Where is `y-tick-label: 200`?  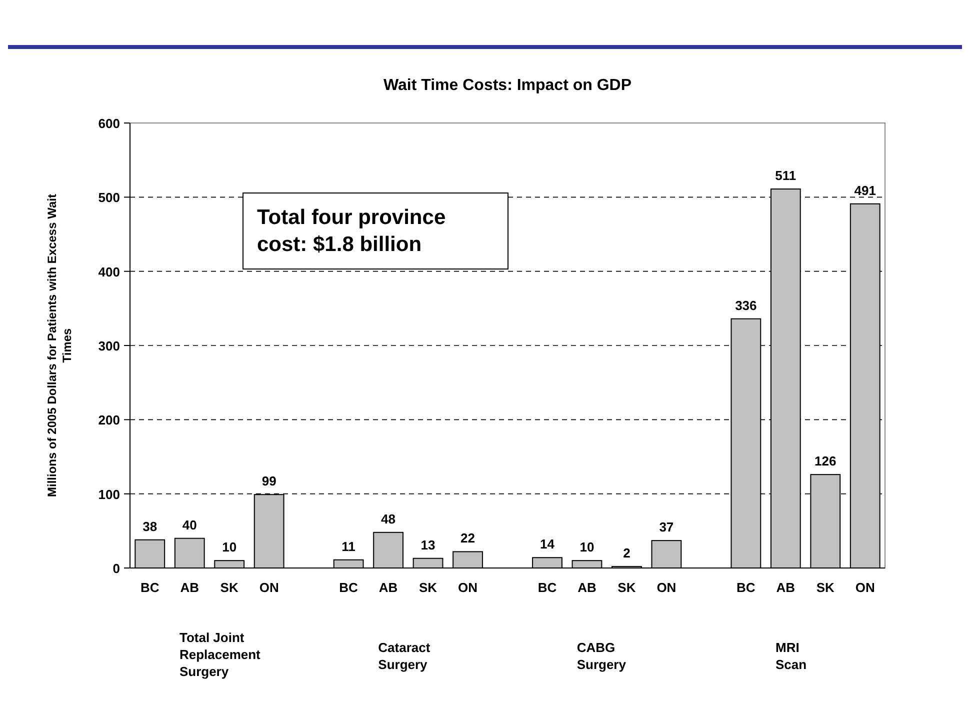
y-tick-label: 200 is located at coordinates (109, 420).